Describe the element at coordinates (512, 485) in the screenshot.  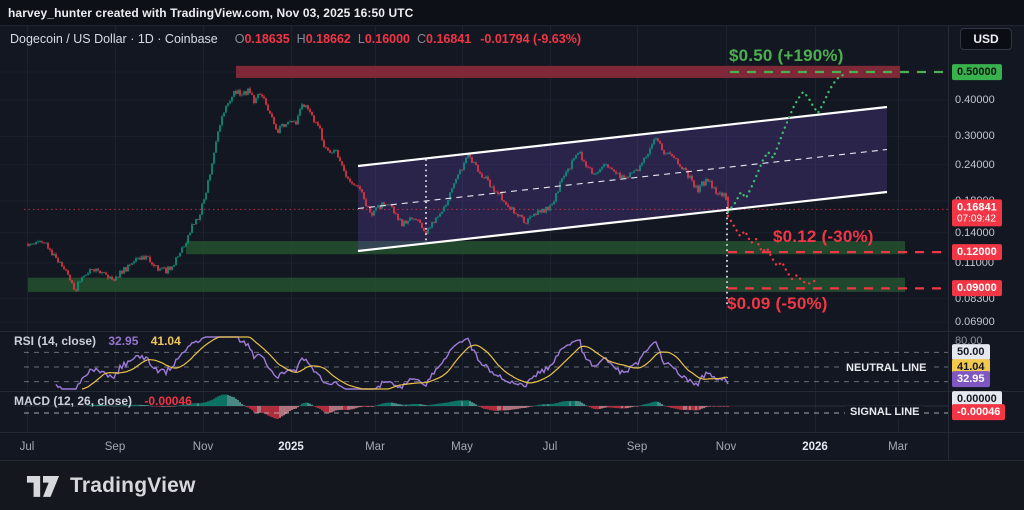
I see `logo-bar: TradingView` at that location.